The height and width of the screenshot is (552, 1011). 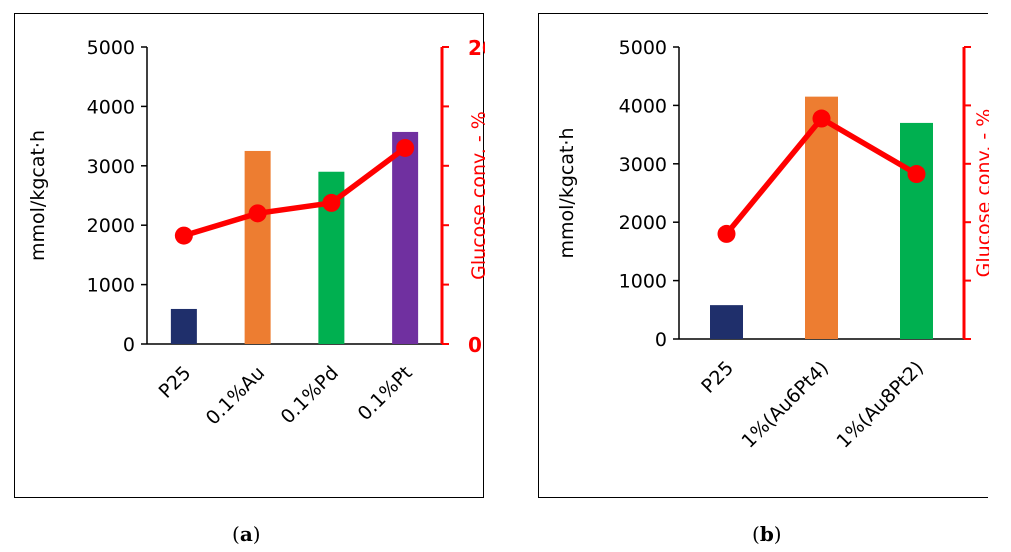 What do you see at coordinates (475, 345) in the screenshot?
I see `right-tick-label: 0` at bounding box center [475, 345].